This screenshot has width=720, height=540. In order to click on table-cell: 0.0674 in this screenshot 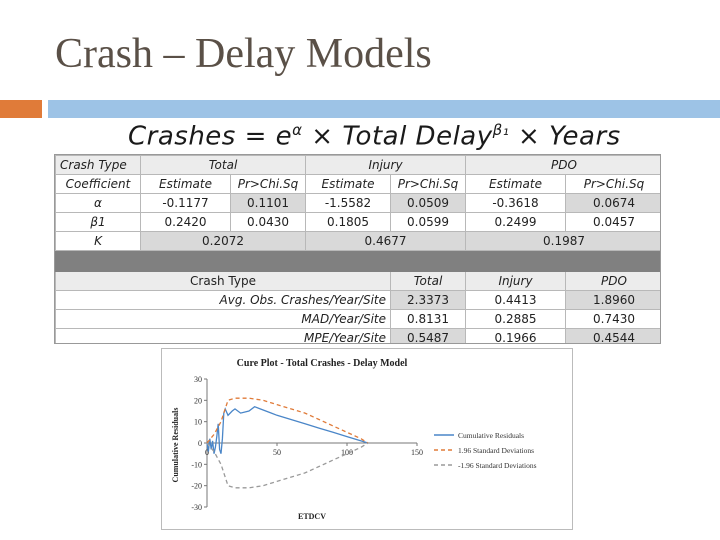, I will do `click(612, 203)`.